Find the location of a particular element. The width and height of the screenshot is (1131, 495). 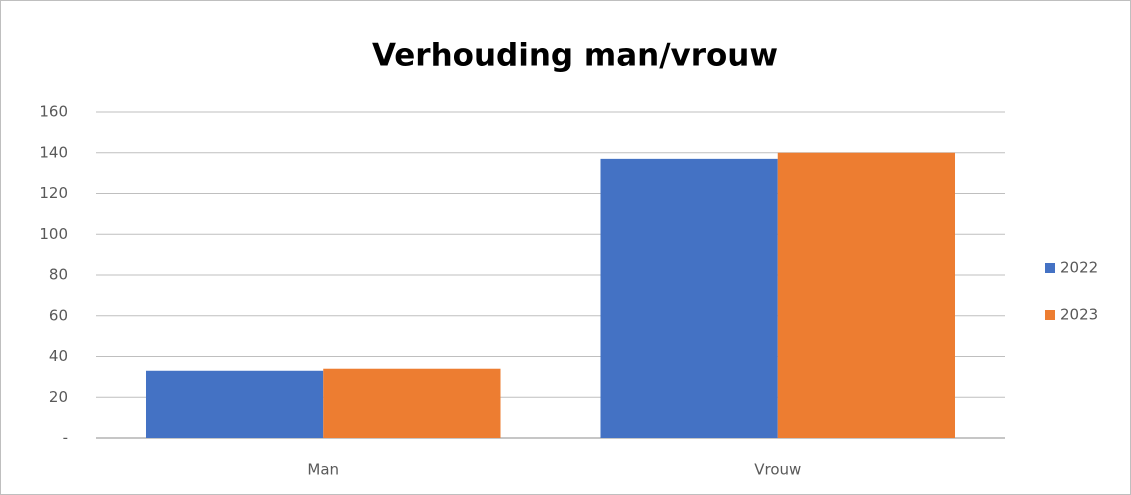

y-tick-label: 100 is located at coordinates (53, 234).